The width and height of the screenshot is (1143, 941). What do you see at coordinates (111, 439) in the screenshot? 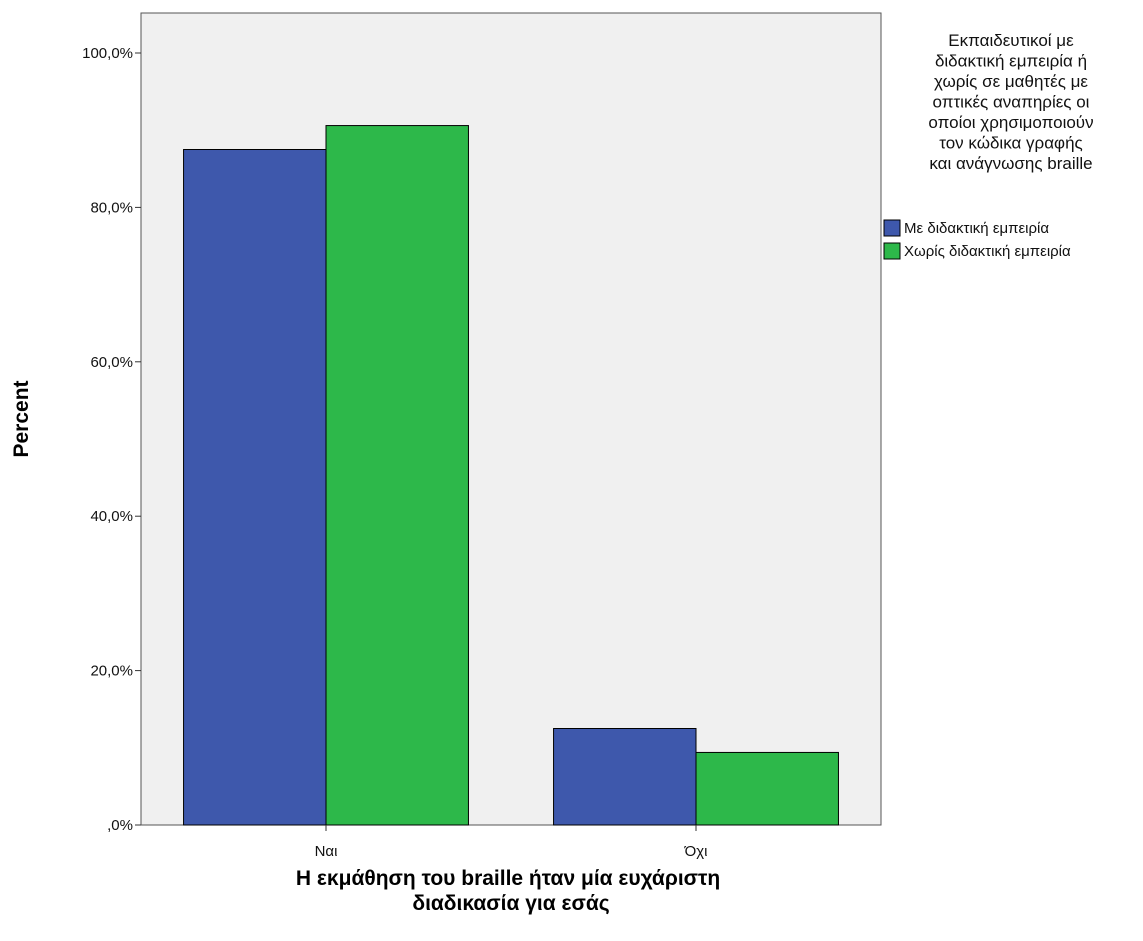
I see `y-axis: ,0% 20,0% 40,0% 60,0% 80,0% 100,0%` at bounding box center [111, 439].